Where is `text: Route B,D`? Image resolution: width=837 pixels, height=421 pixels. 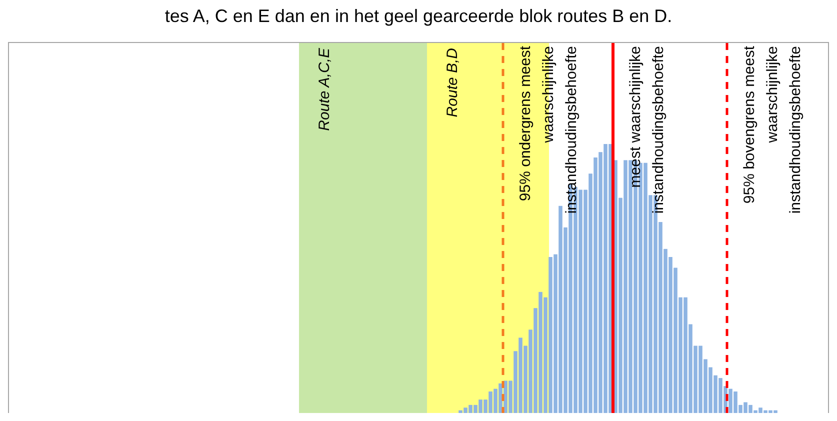
text: Route B,D is located at coordinates (452, 83).